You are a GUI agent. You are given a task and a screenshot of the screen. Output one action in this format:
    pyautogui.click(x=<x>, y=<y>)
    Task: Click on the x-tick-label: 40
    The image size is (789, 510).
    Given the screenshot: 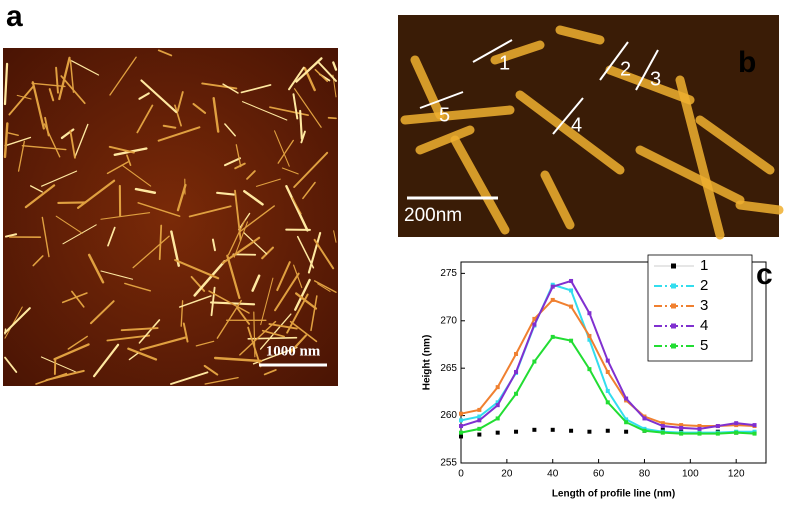 What is the action you would take?
    pyautogui.click(x=553, y=474)
    